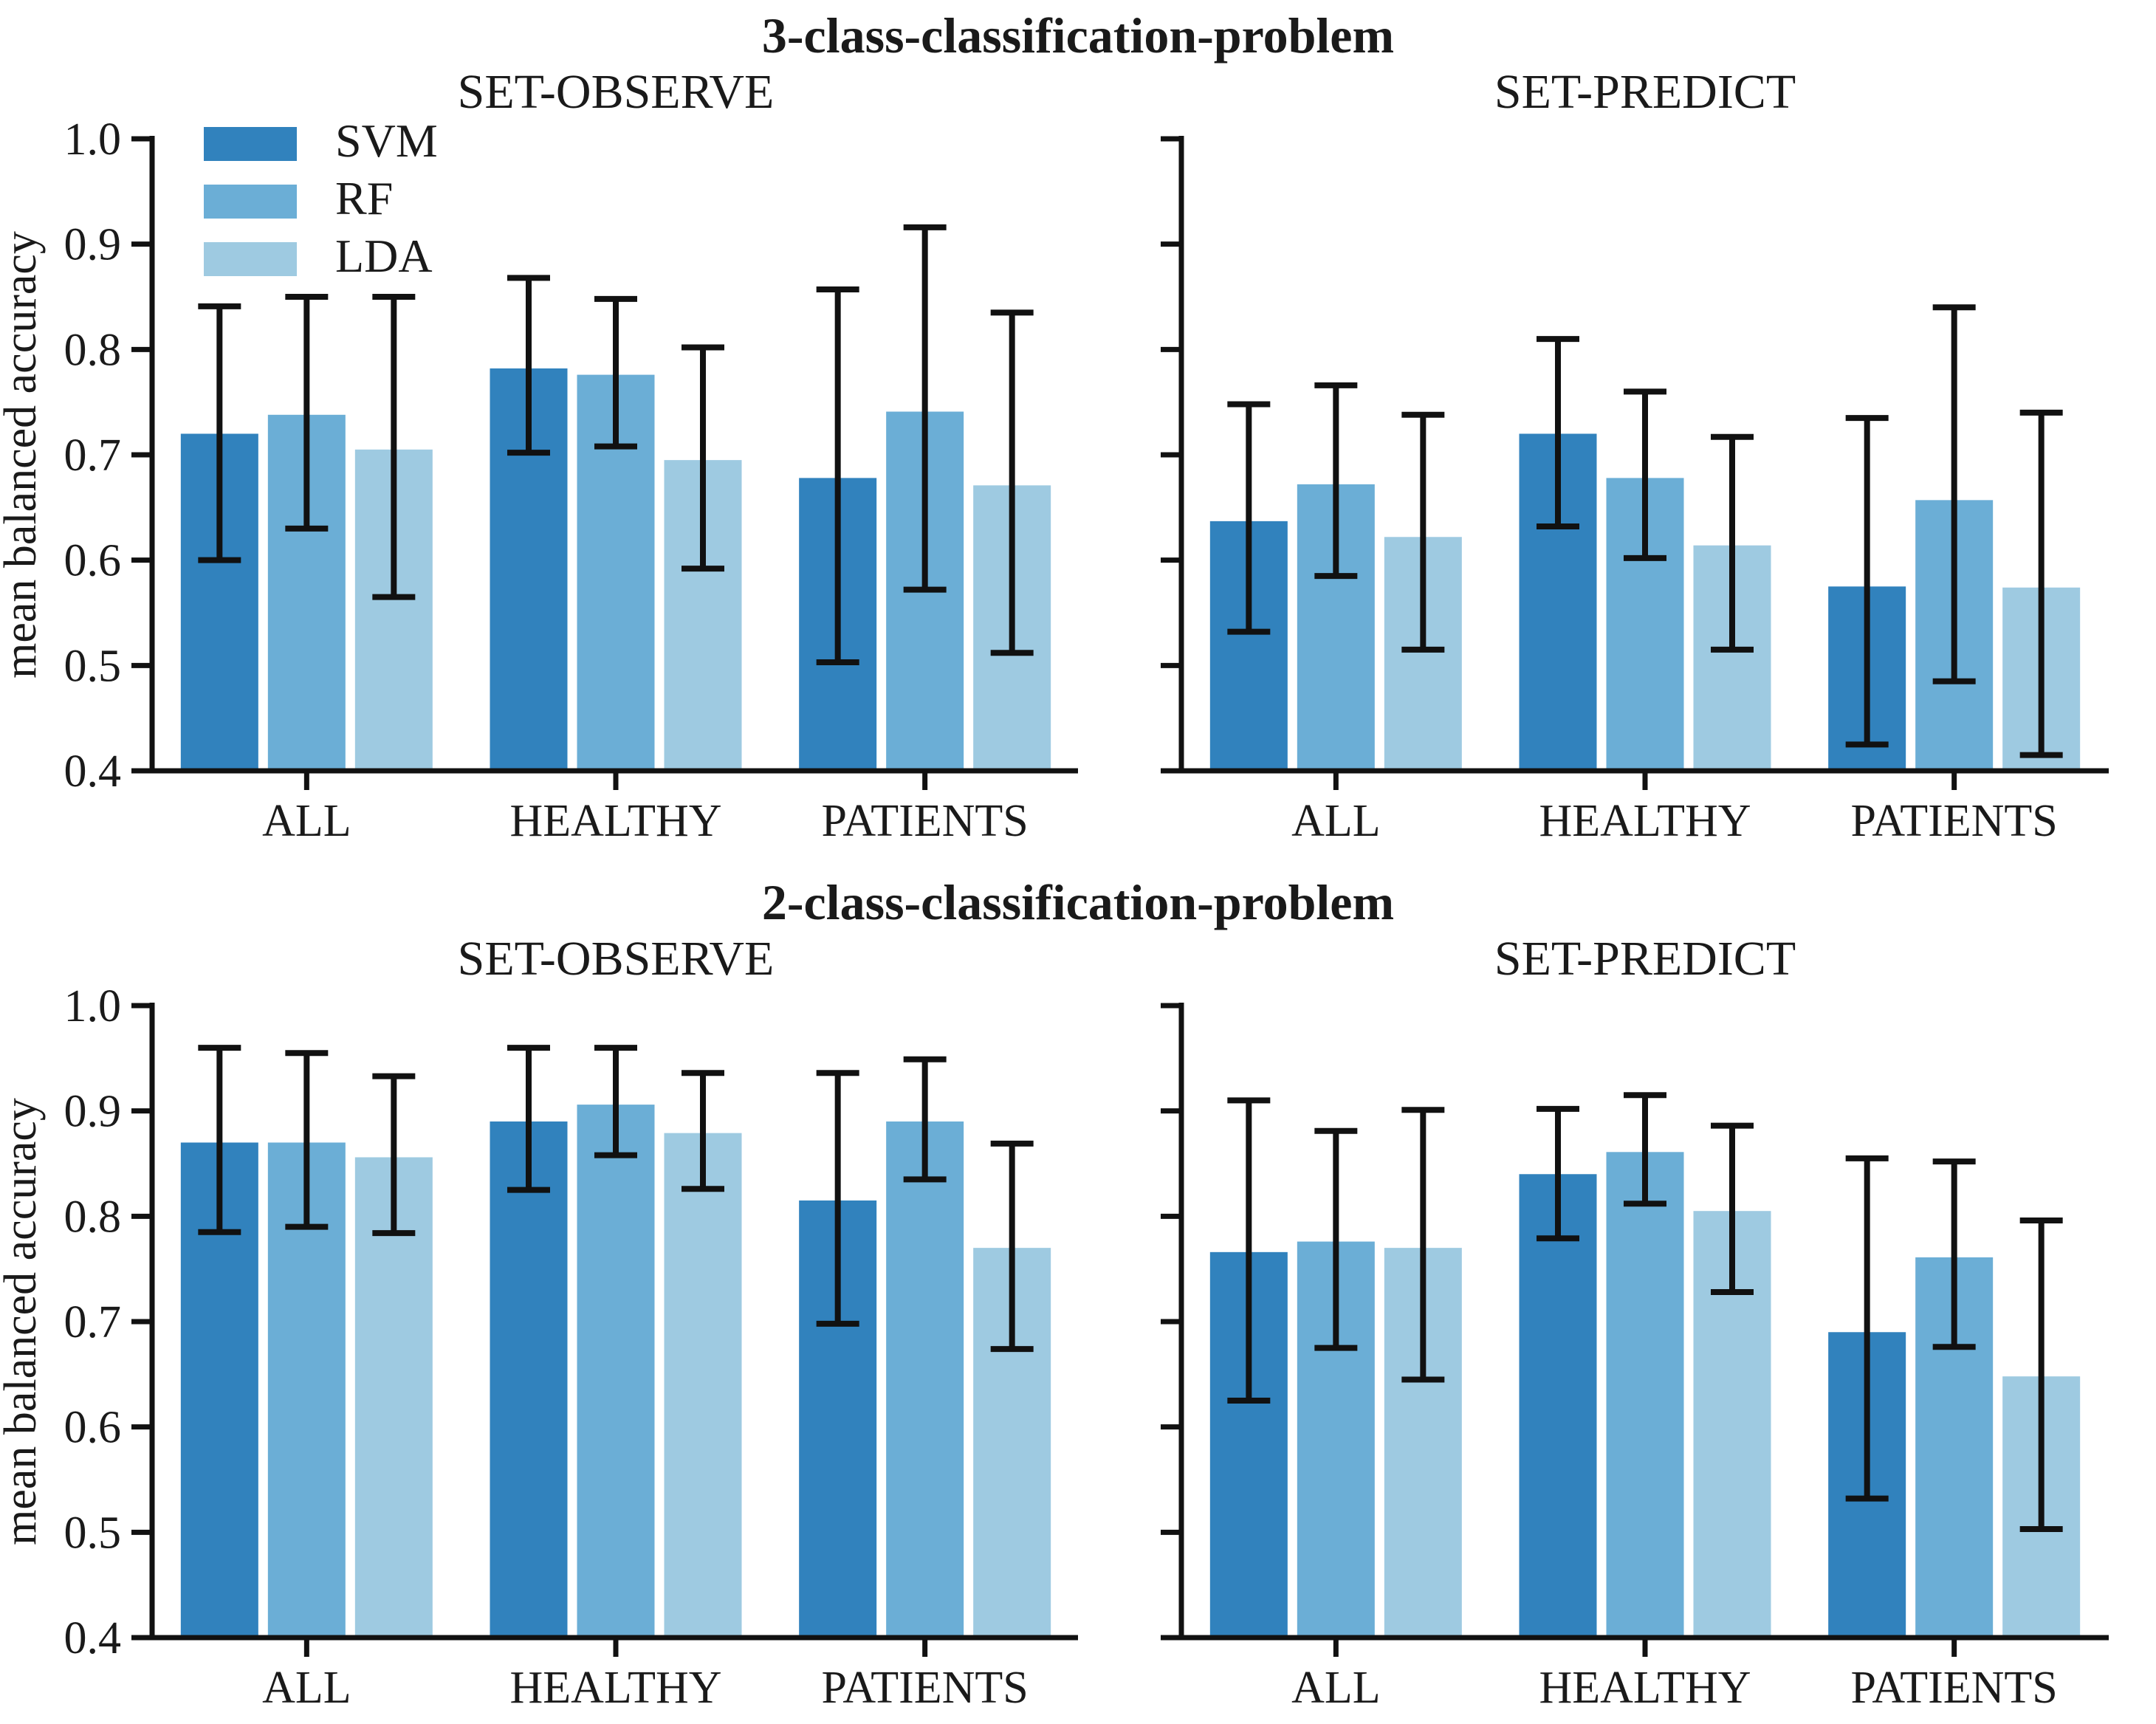 The width and height of the screenshot is (2156, 1724). Describe the element at coordinates (384, 256) in the screenshot. I see `legend-label-lda: LDA` at that location.